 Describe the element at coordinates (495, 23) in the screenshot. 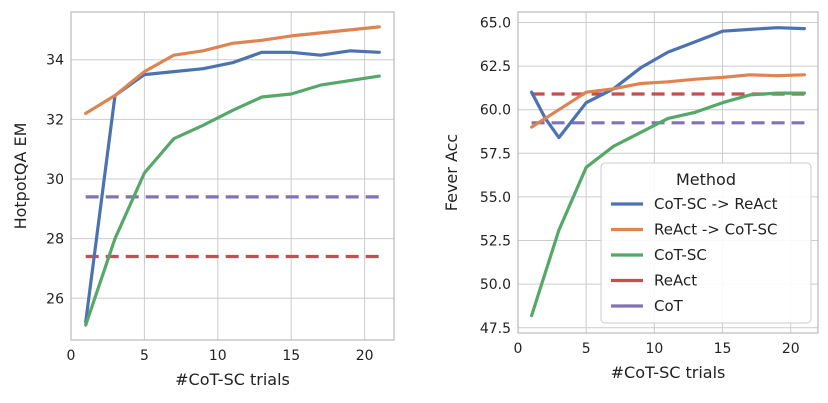

I see `y-tick-label: 65.0` at that location.